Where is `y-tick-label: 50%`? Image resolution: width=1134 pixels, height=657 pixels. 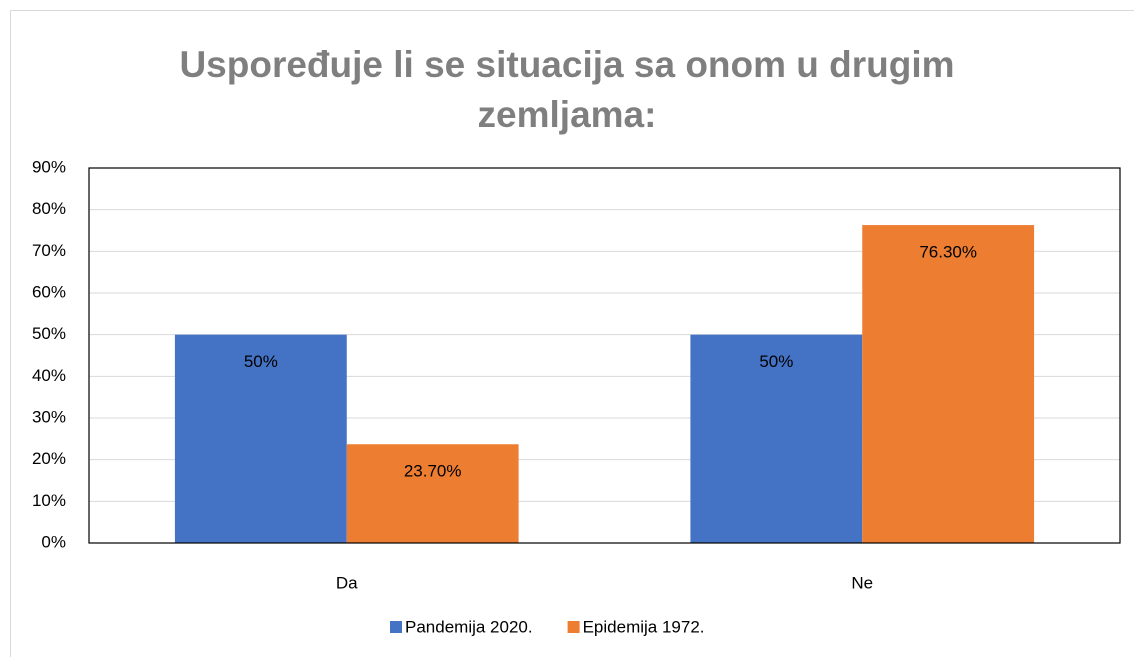
y-tick-label: 50% is located at coordinates (49, 333).